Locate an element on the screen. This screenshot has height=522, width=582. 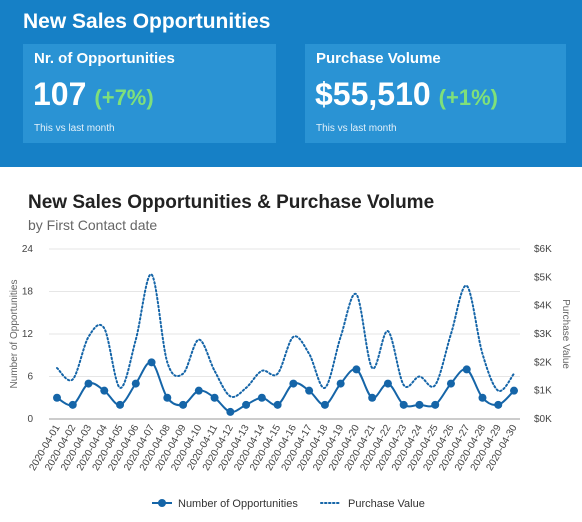
y2-tick-label: $4K is located at coordinates (543, 306).